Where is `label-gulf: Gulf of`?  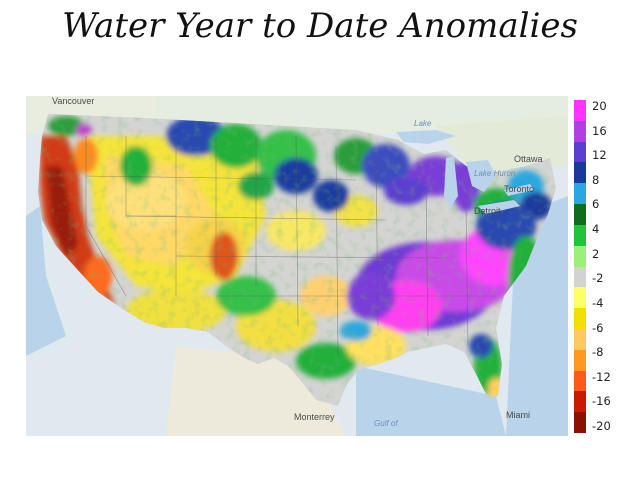
label-gulf: Gulf of is located at coordinates (386, 423).